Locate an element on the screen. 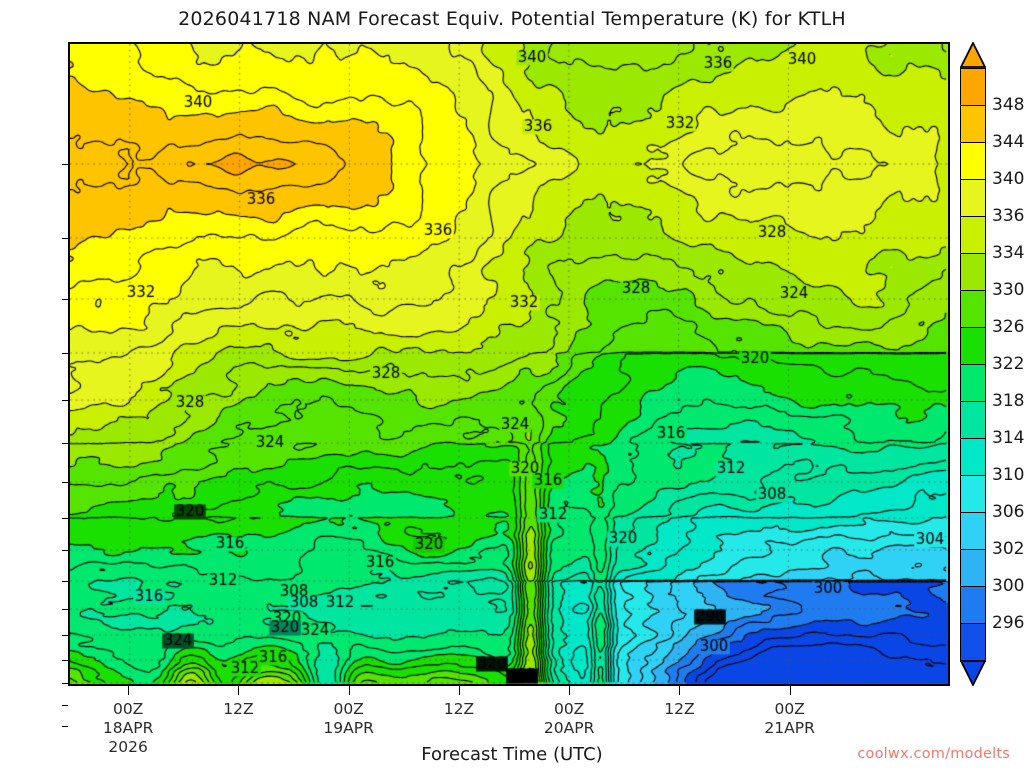  x-label-date: 21APR is located at coordinates (789, 728).